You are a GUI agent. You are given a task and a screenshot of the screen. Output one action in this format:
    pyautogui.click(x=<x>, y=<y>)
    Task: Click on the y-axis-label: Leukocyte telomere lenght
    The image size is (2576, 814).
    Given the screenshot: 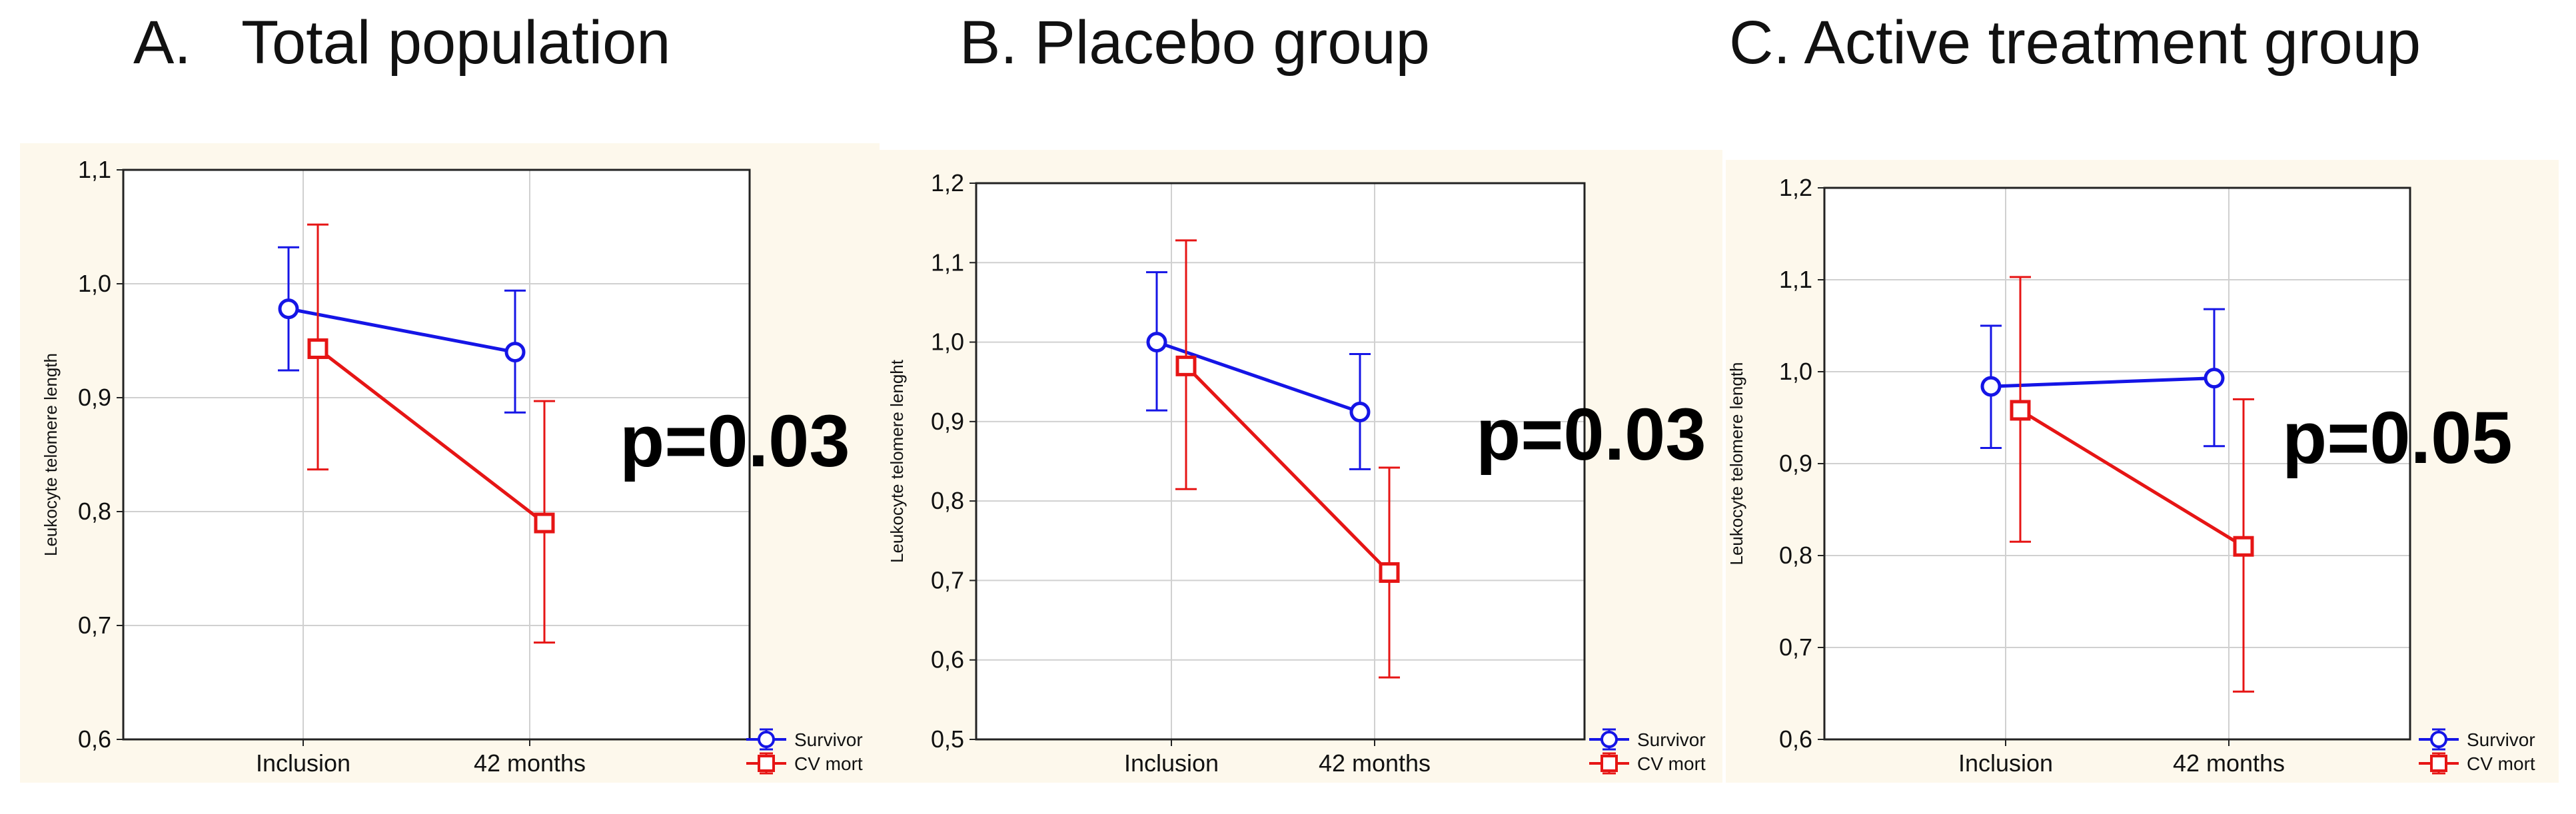 What is the action you would take?
    pyautogui.click(x=897, y=461)
    